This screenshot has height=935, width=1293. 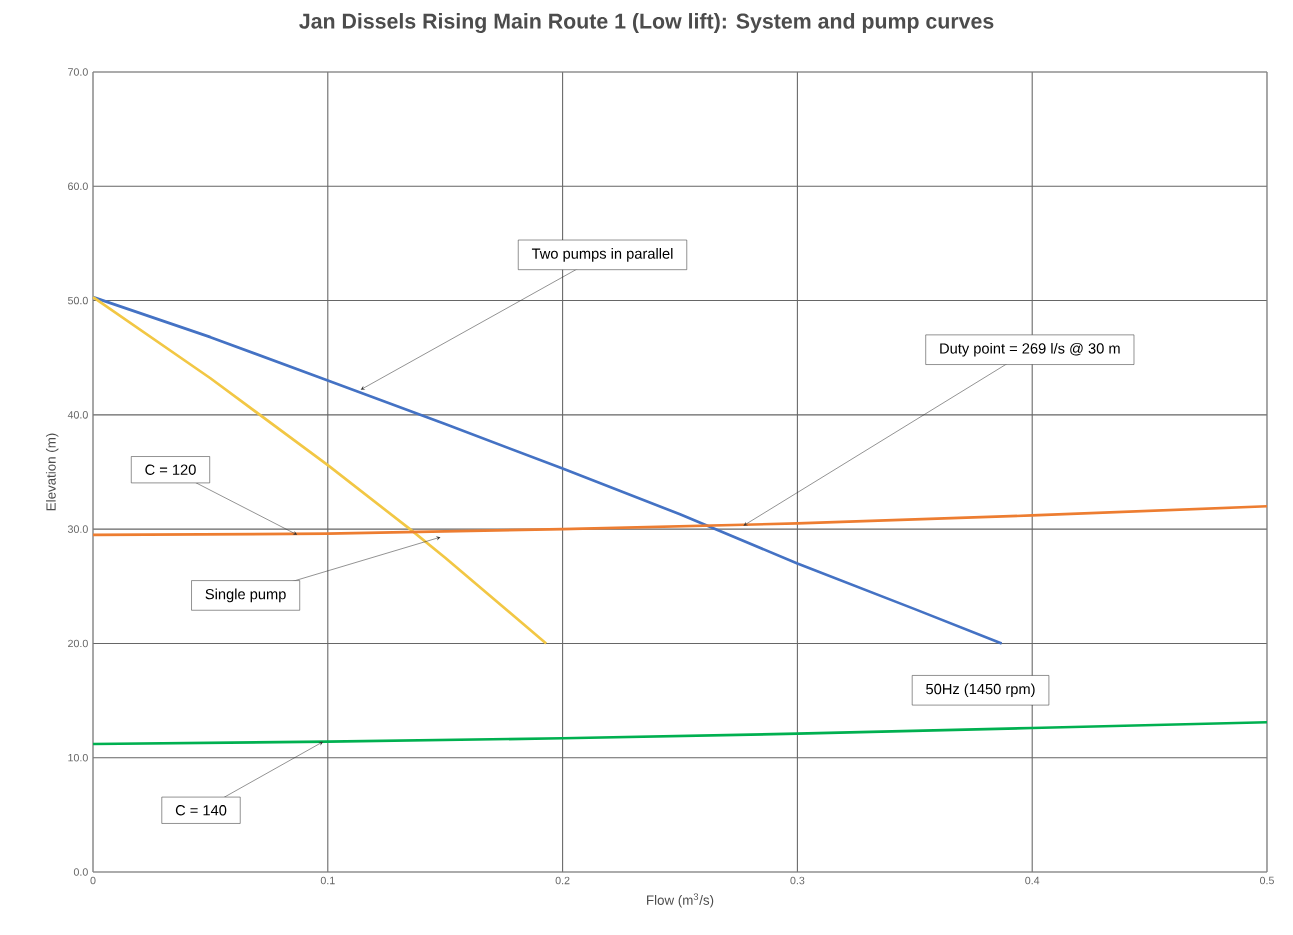 I want to click on x-tick-label: 0.1, so click(x=327, y=880).